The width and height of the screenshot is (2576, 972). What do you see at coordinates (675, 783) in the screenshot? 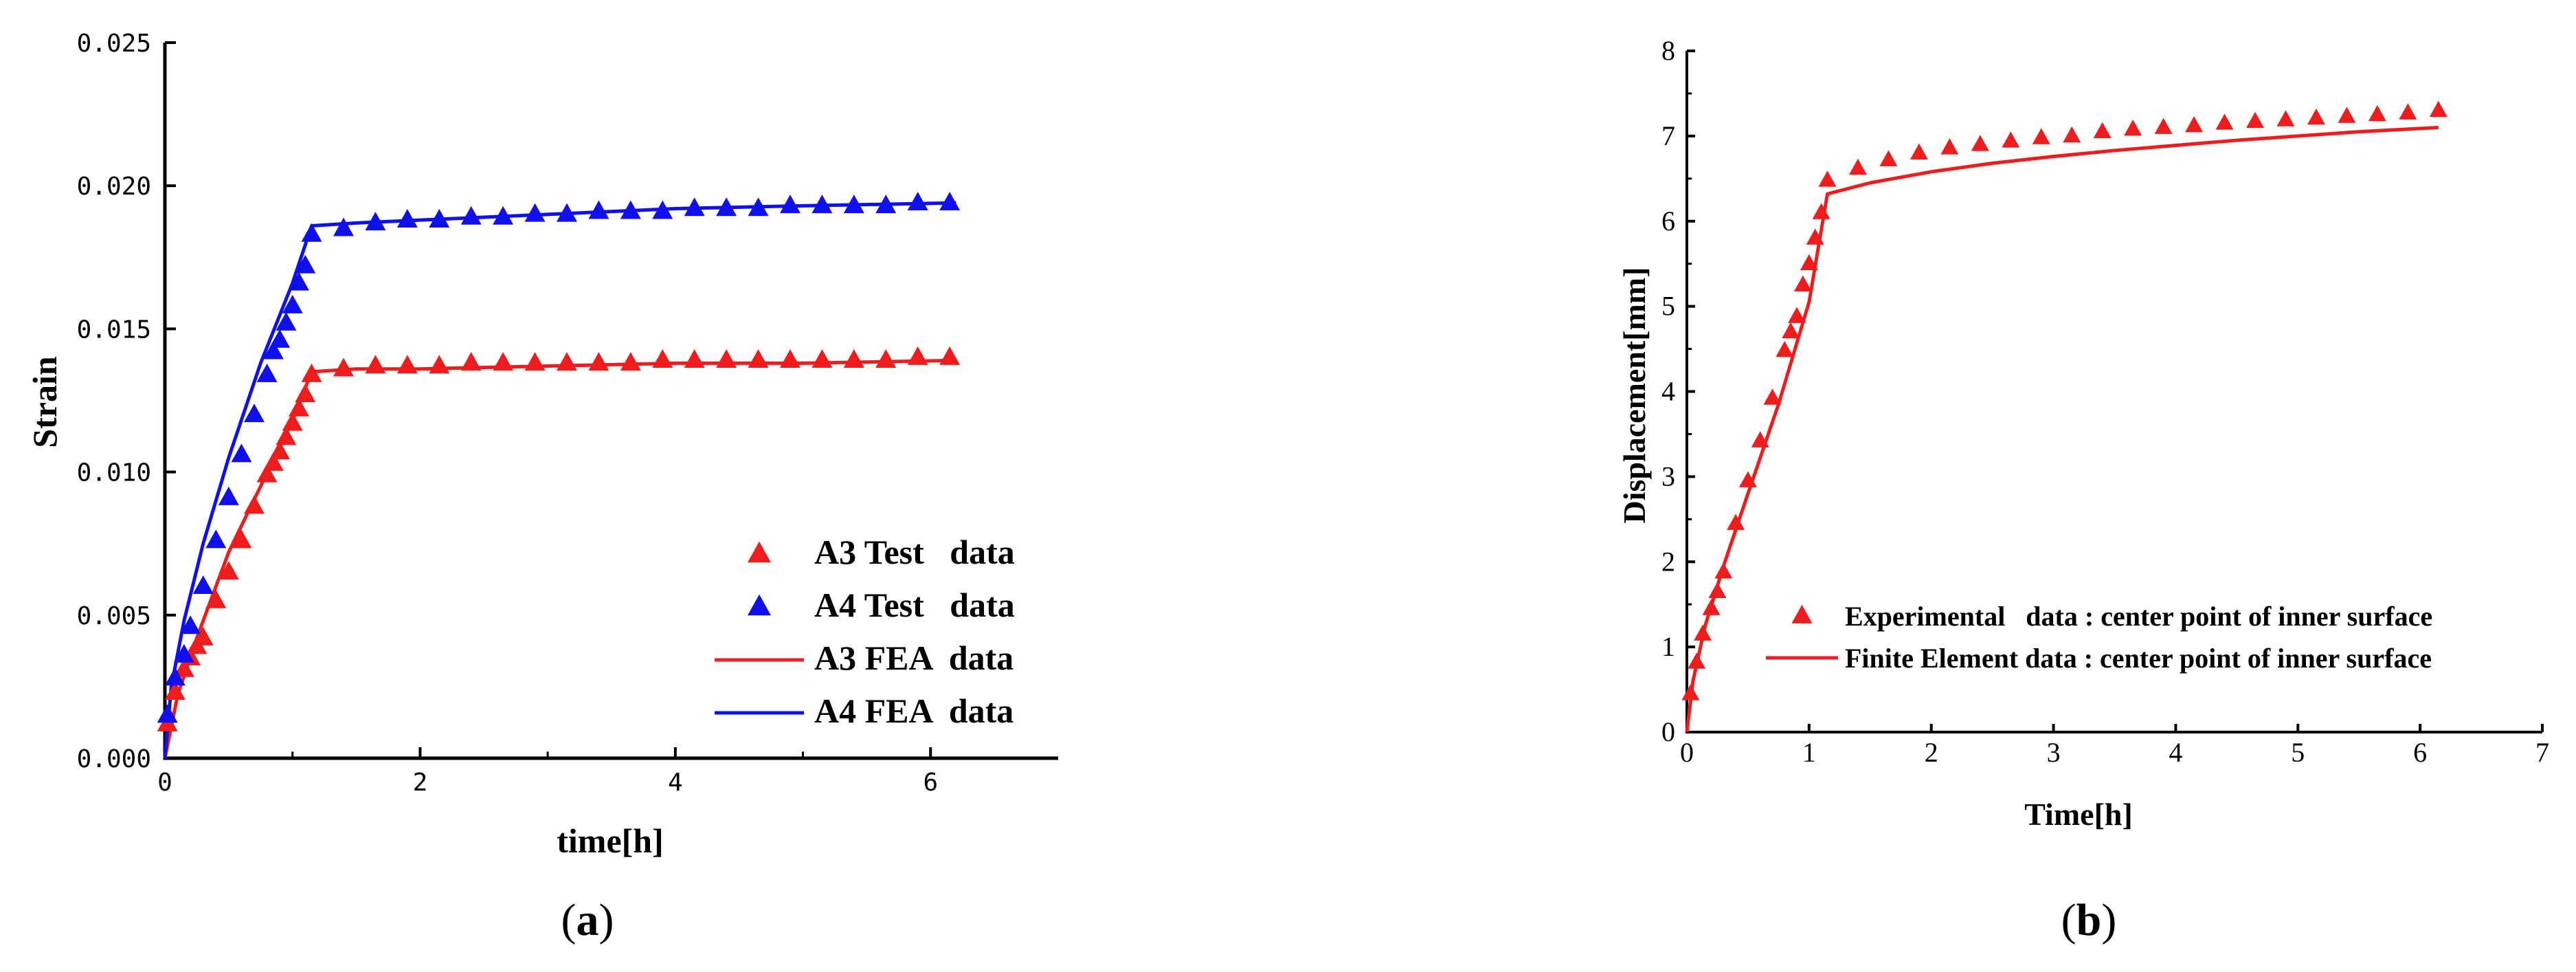
I see `chart-a-x-tick-label: 4` at bounding box center [675, 783].